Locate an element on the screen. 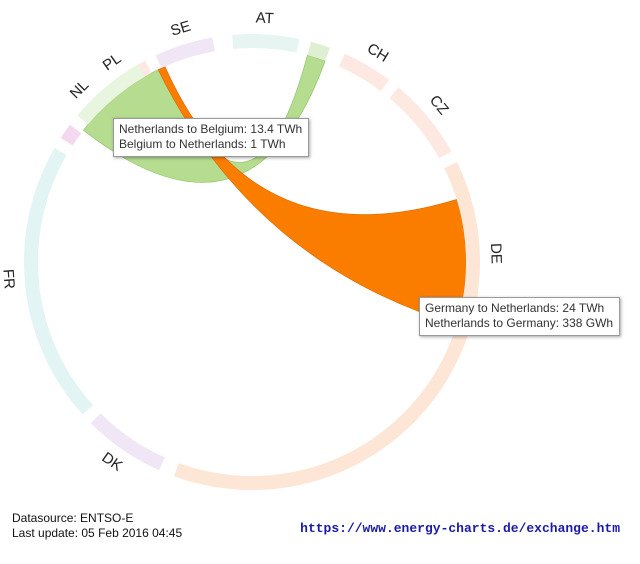 The width and height of the screenshot is (640, 564). arc-dk is located at coordinates (127, 442).